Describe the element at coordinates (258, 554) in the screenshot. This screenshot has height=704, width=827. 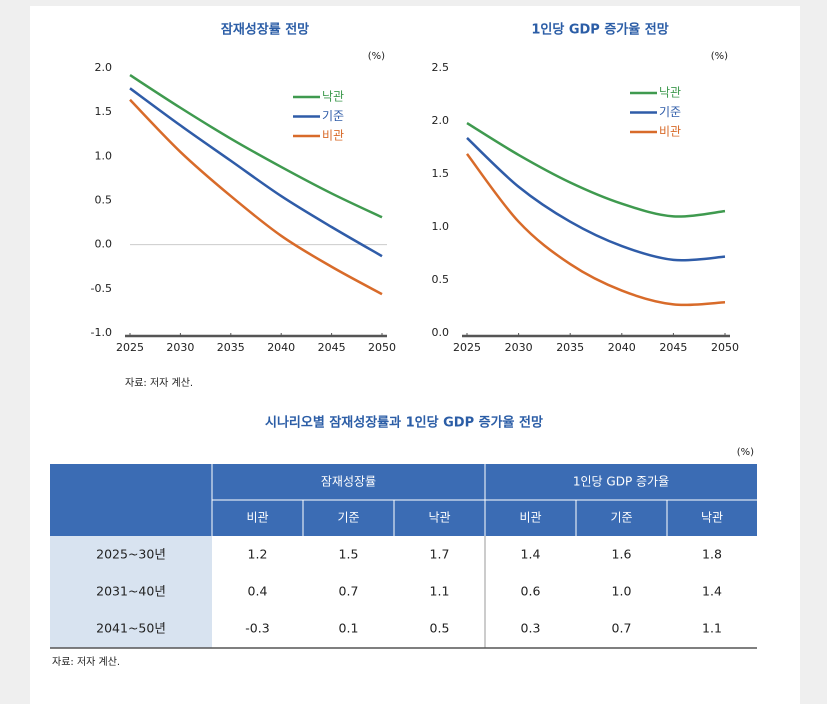
I see `table-cell: 1.2` at that location.